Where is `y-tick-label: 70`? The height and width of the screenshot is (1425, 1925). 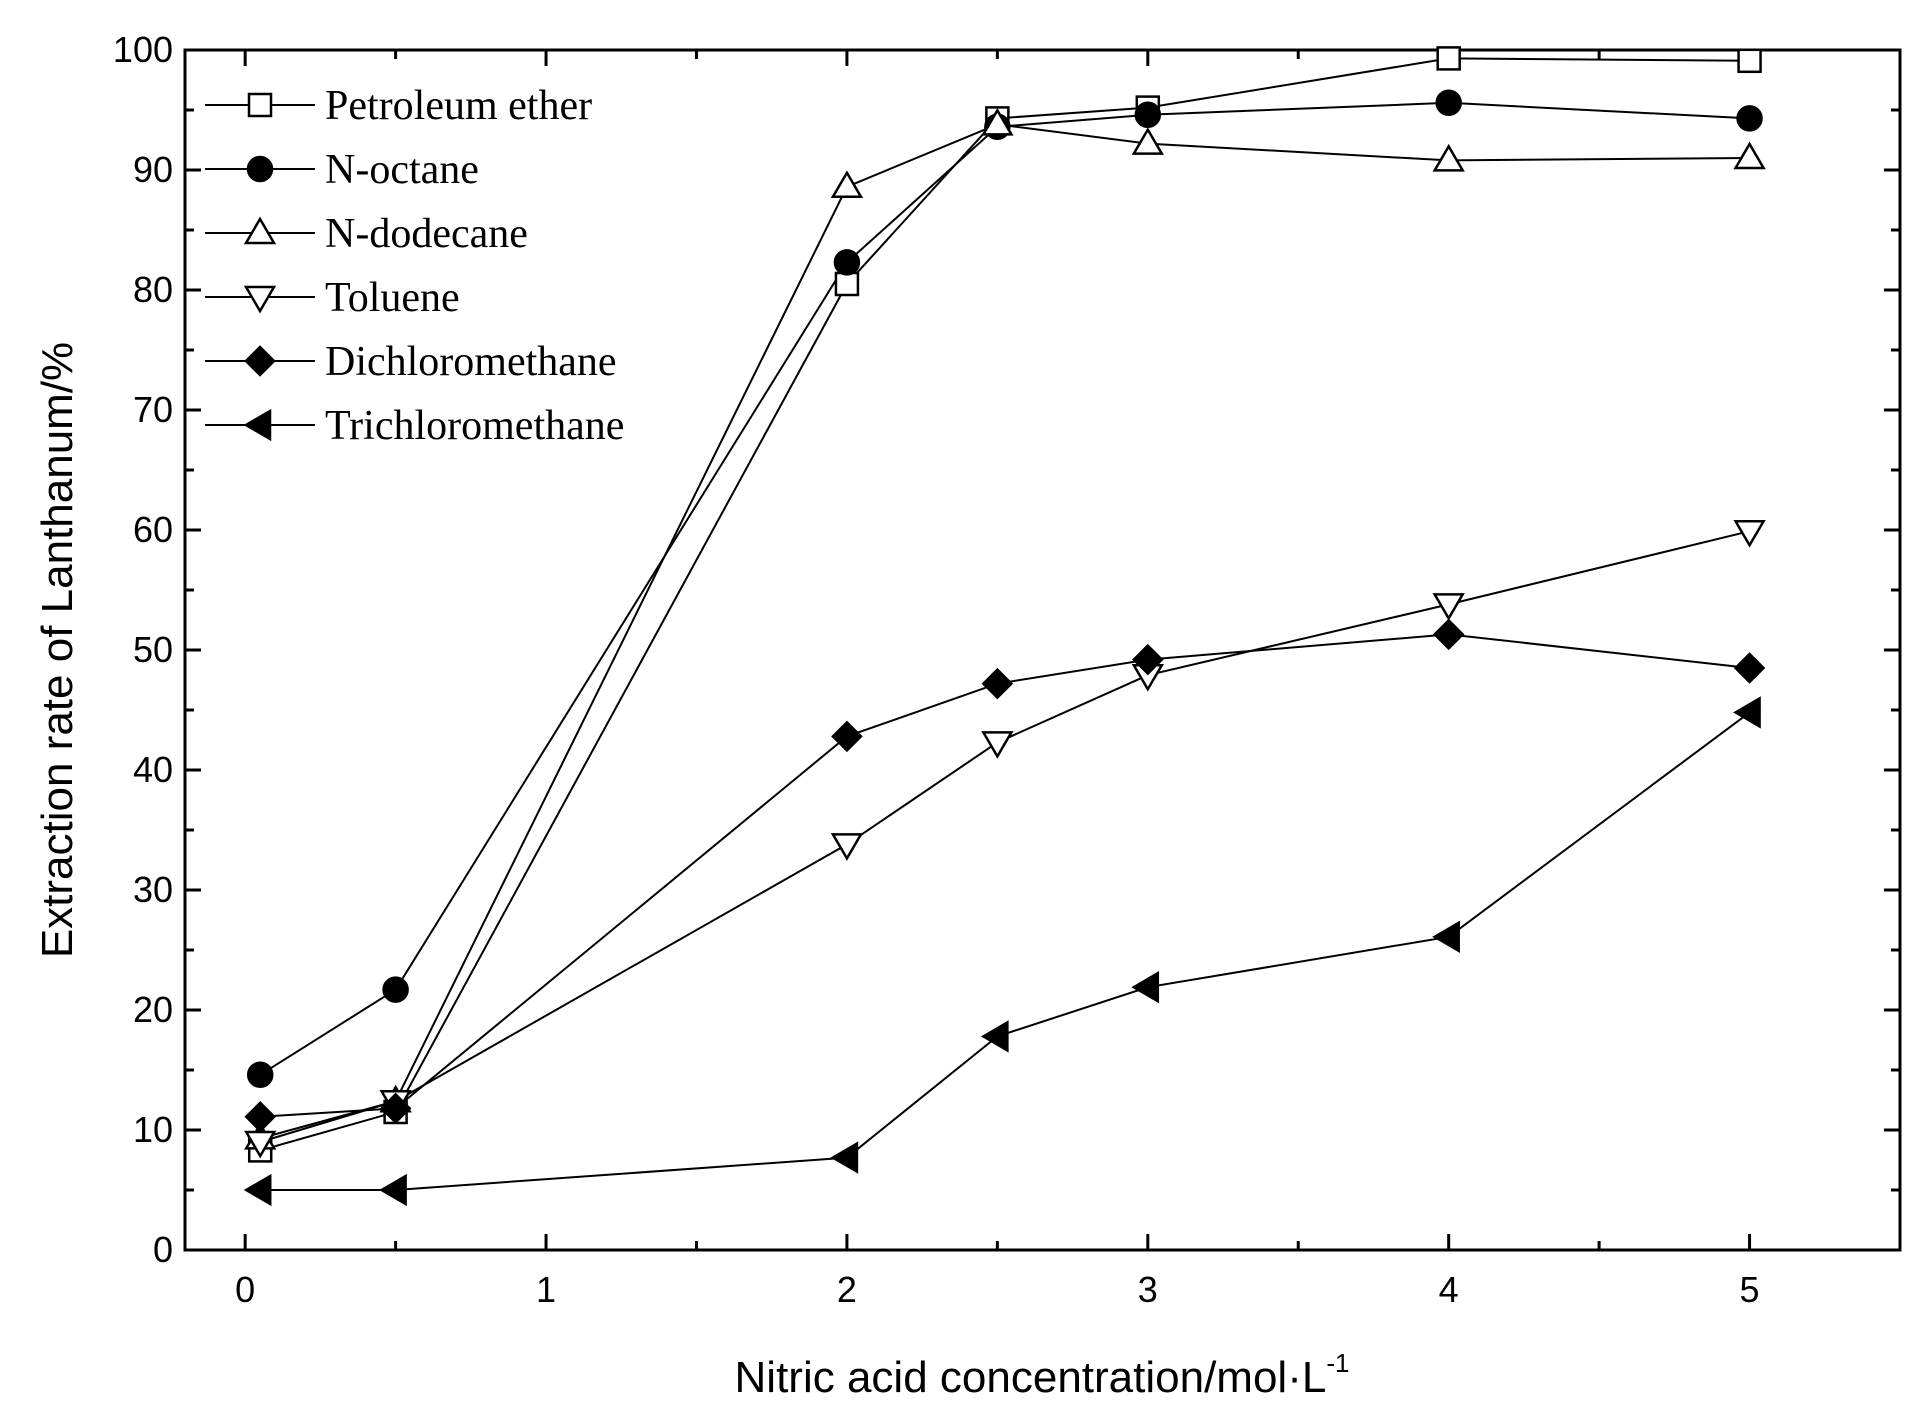
y-tick-label: 70 is located at coordinates (153, 409).